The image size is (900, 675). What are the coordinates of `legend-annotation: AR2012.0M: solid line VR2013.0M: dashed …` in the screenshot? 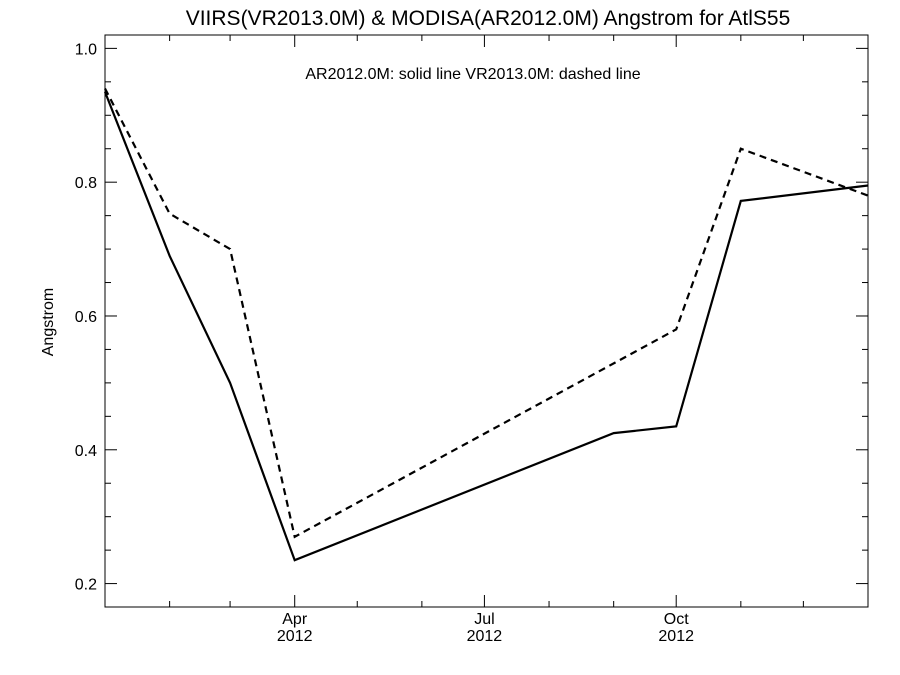 It's located at (472, 74).